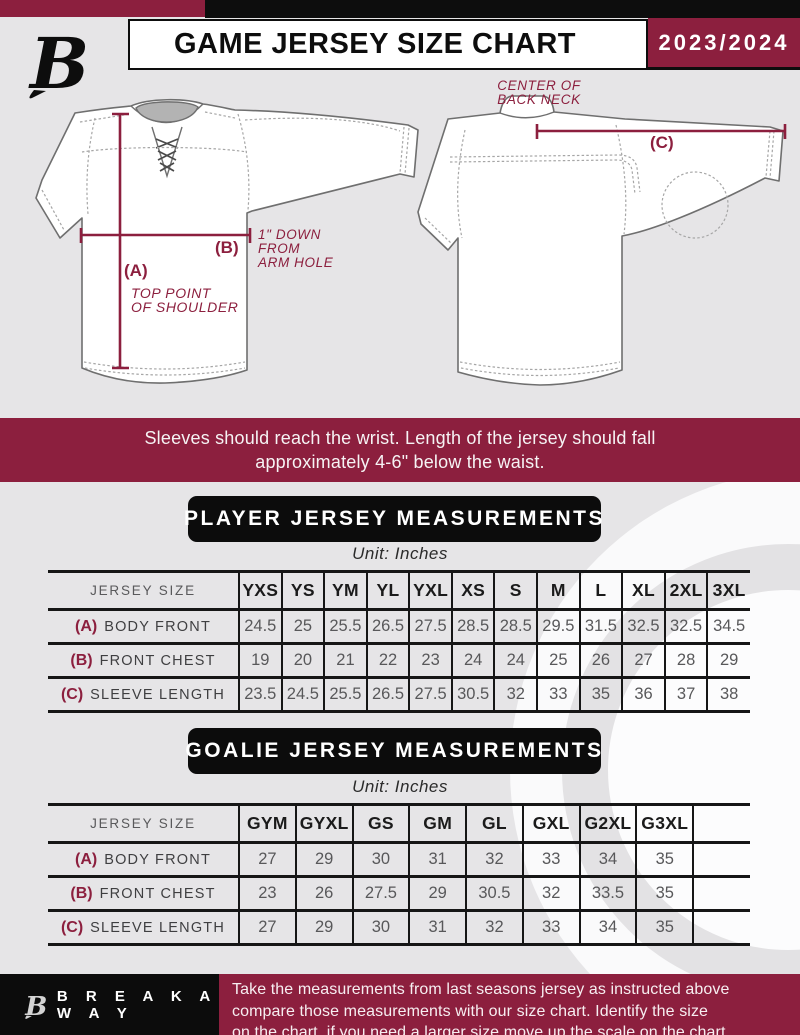 The image size is (800, 1035). Describe the element at coordinates (227, 247) in the screenshot. I see `marker-b: (B)` at that location.